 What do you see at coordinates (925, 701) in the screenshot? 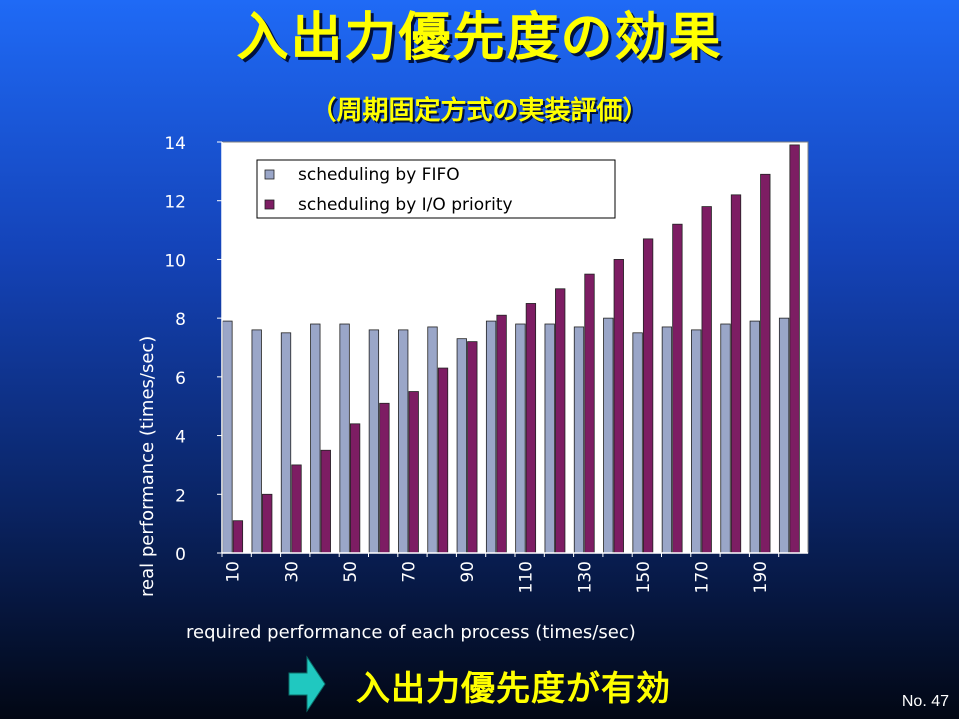
I see `page-number: No. 47` at bounding box center [925, 701].